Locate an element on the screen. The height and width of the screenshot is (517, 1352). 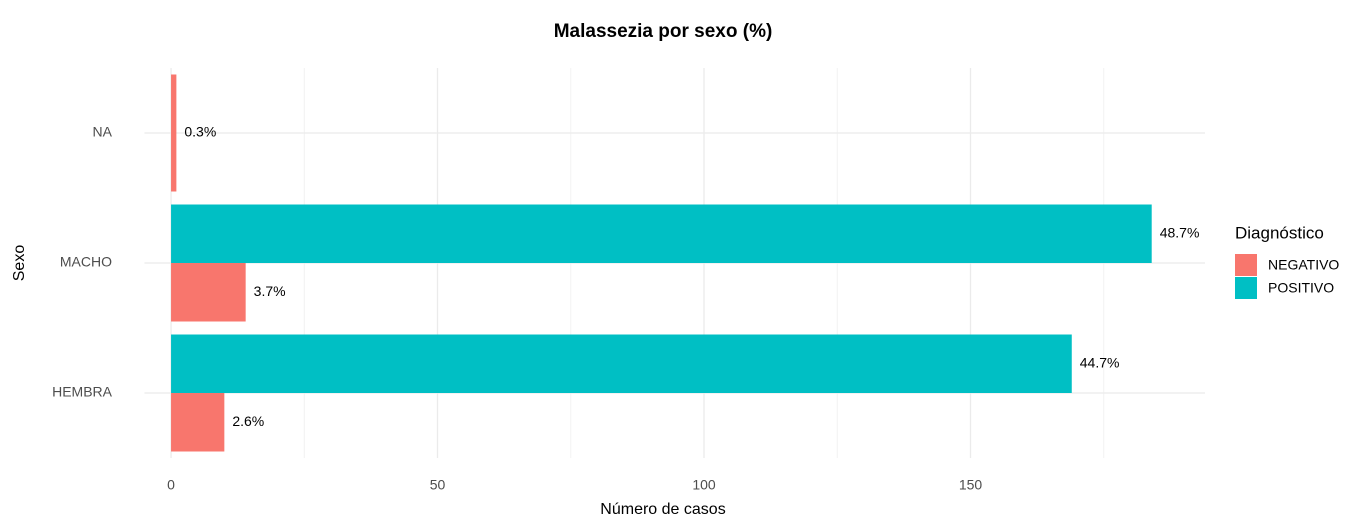
y-tick-label: HEMBRA is located at coordinates (82, 392).